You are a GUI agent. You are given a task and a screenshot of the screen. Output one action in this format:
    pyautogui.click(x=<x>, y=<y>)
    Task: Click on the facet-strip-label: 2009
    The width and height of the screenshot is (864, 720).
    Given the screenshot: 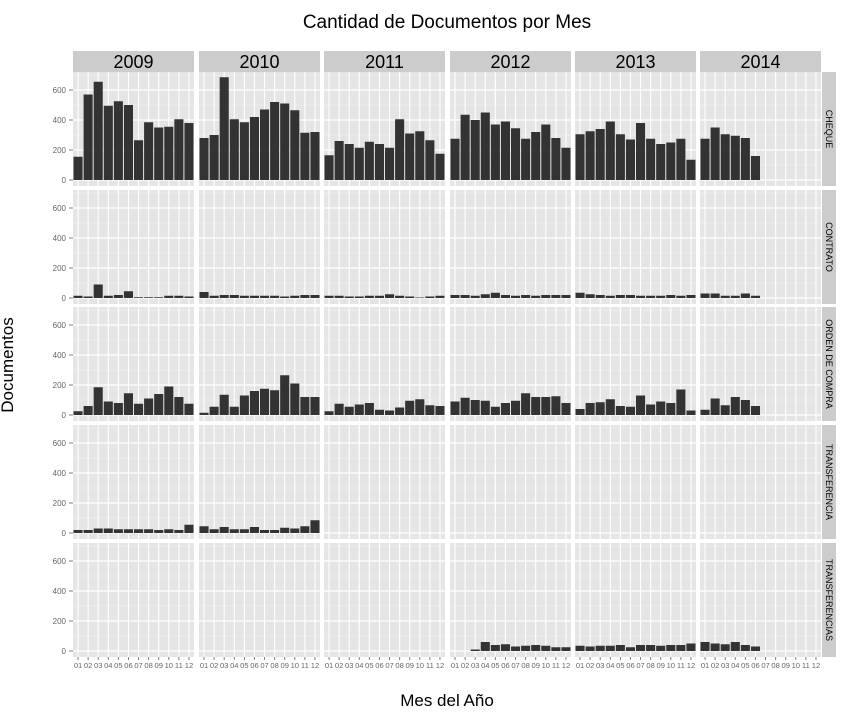 What is the action you would take?
    pyautogui.click(x=133, y=62)
    